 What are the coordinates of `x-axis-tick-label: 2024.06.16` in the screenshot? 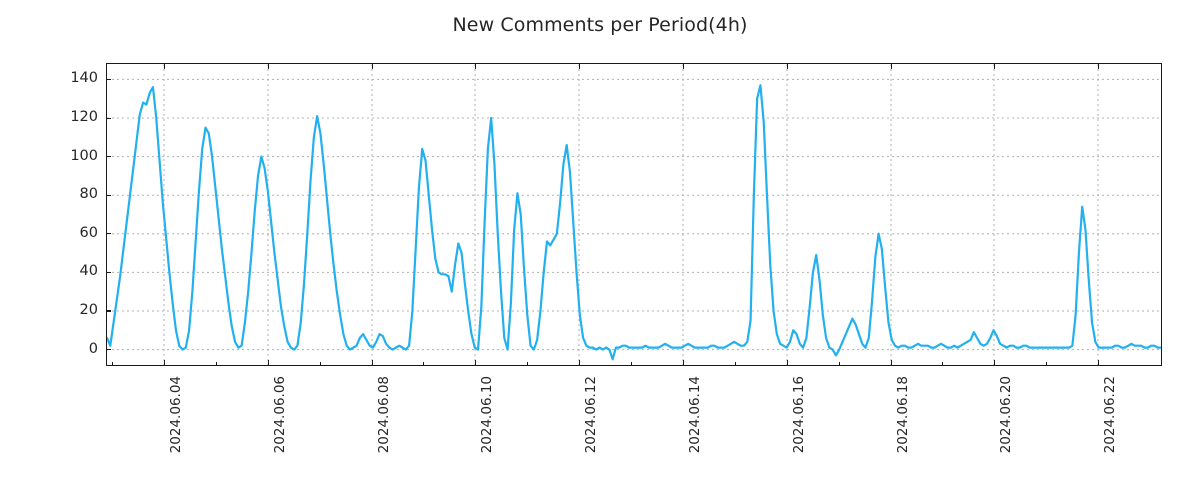 It's located at (799, 415).